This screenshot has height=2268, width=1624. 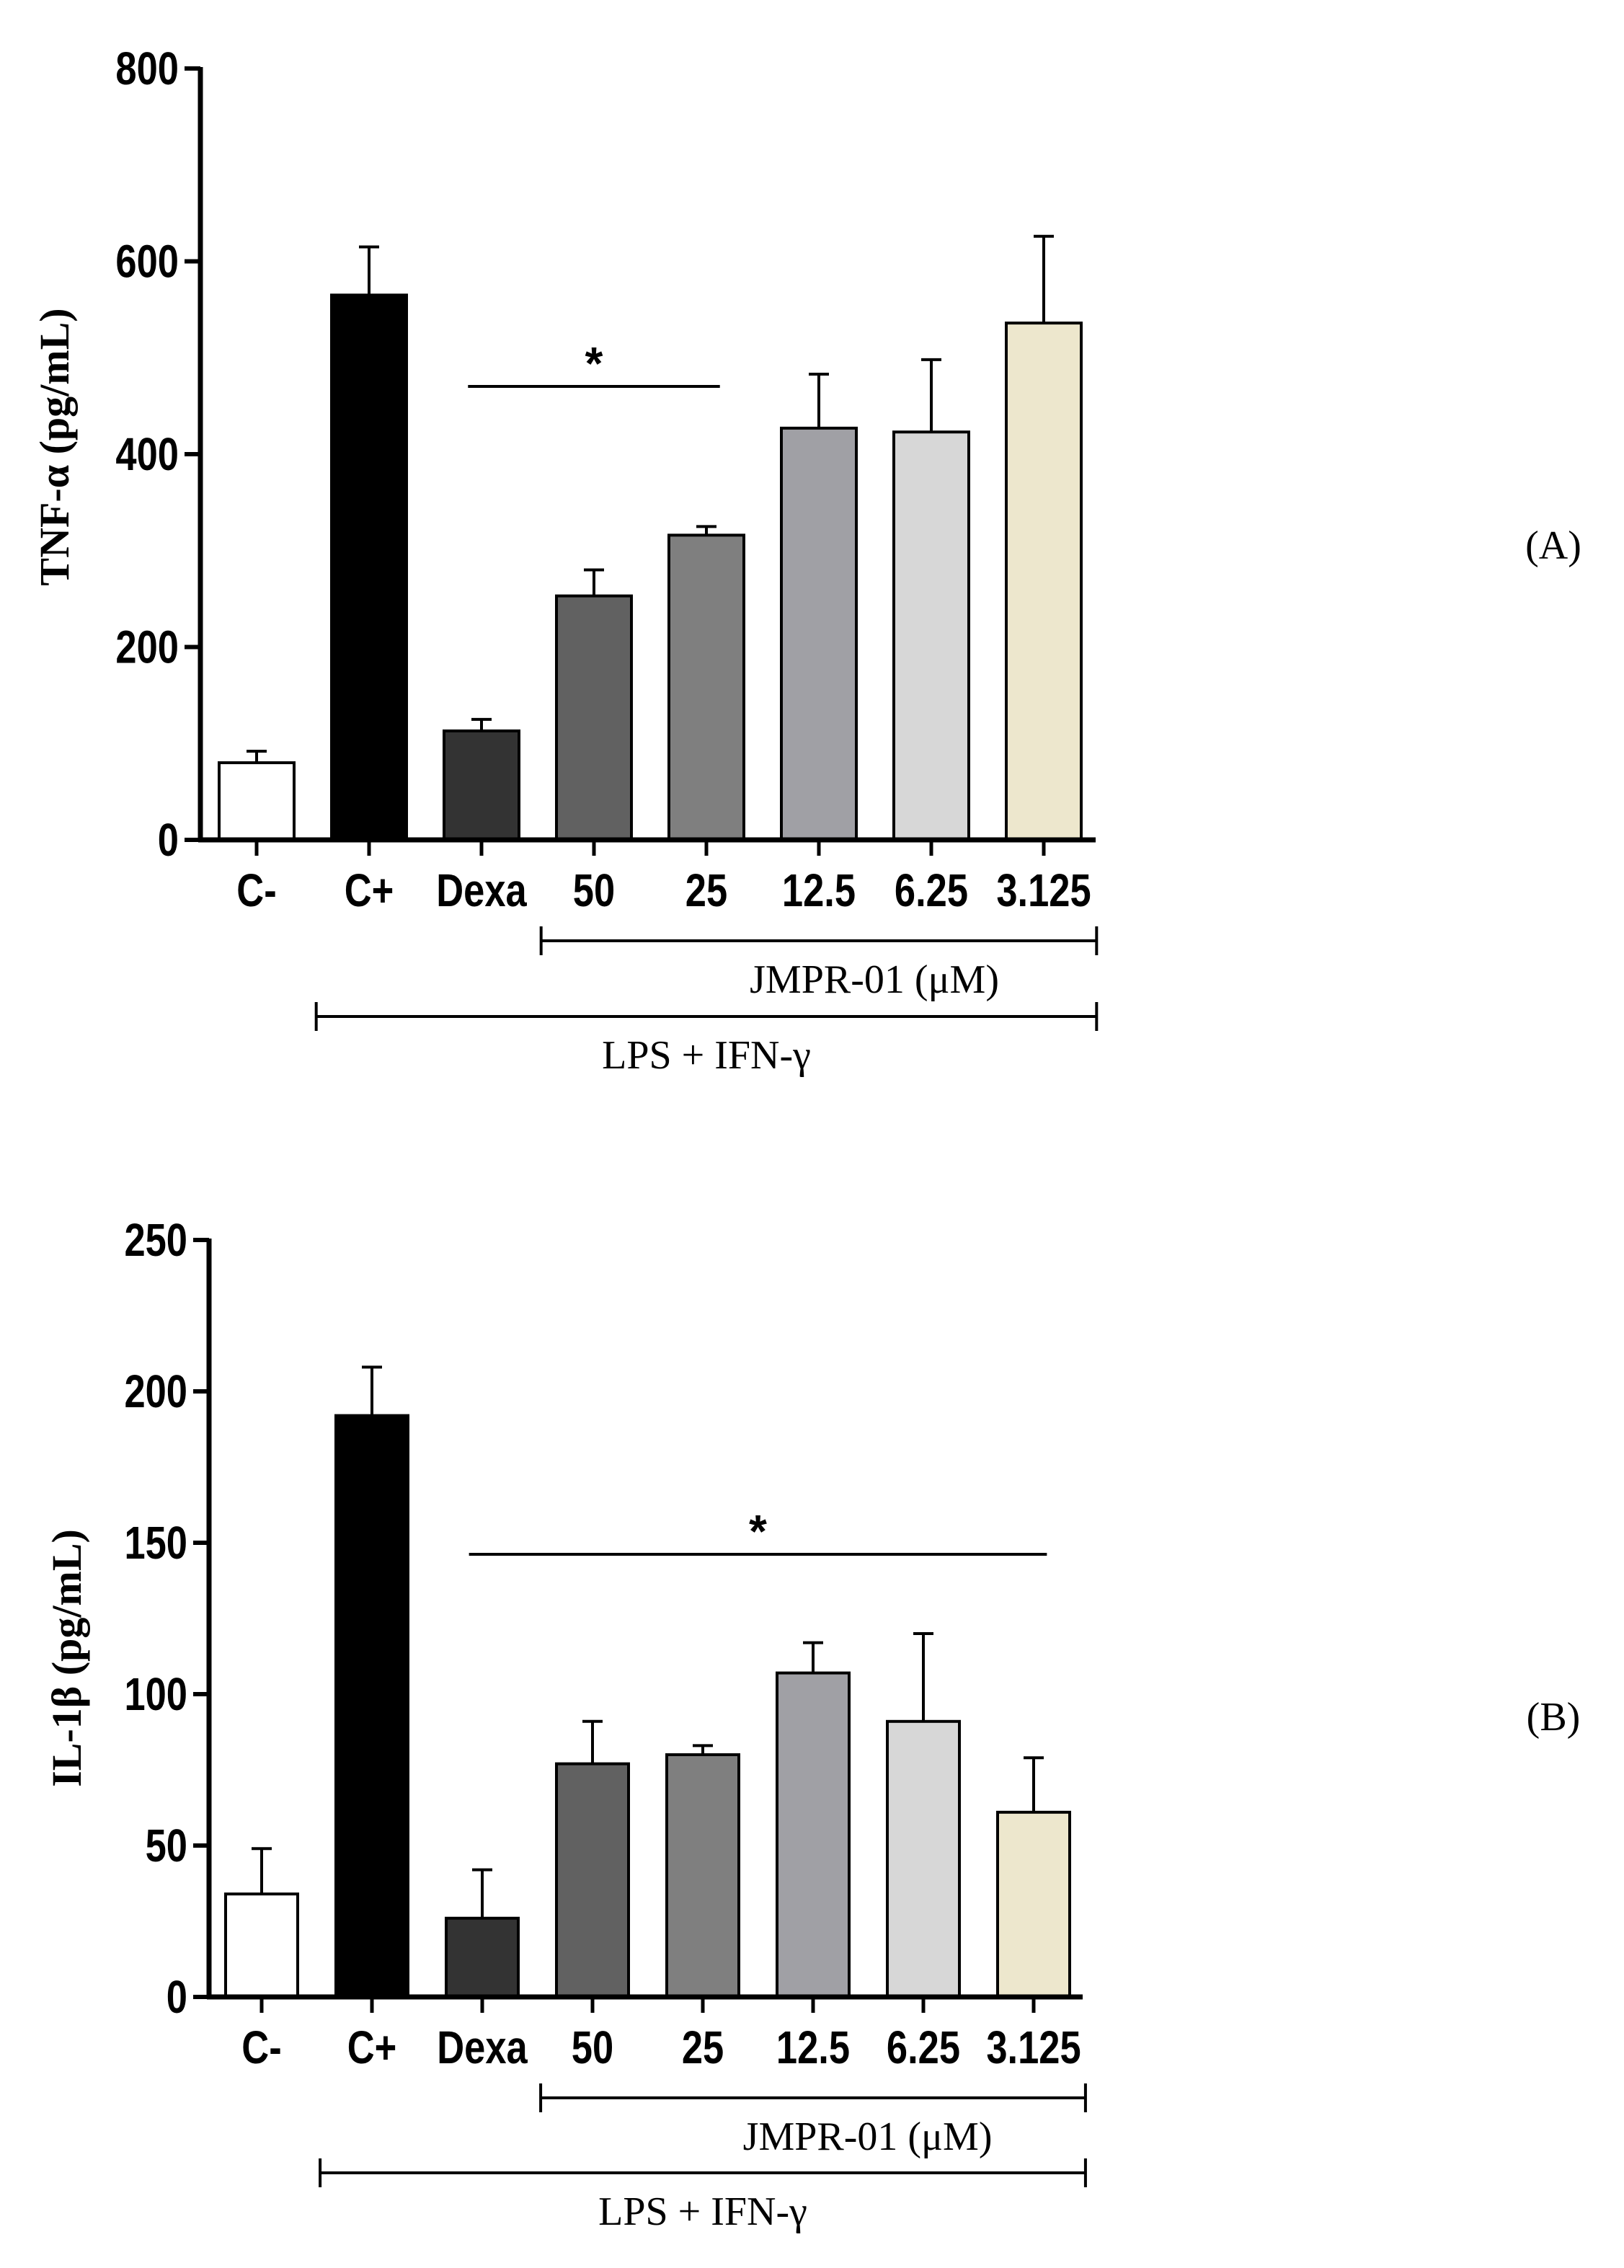 I want to click on y-axis-title: TNF-α (pg/mL), so click(x=54, y=446).